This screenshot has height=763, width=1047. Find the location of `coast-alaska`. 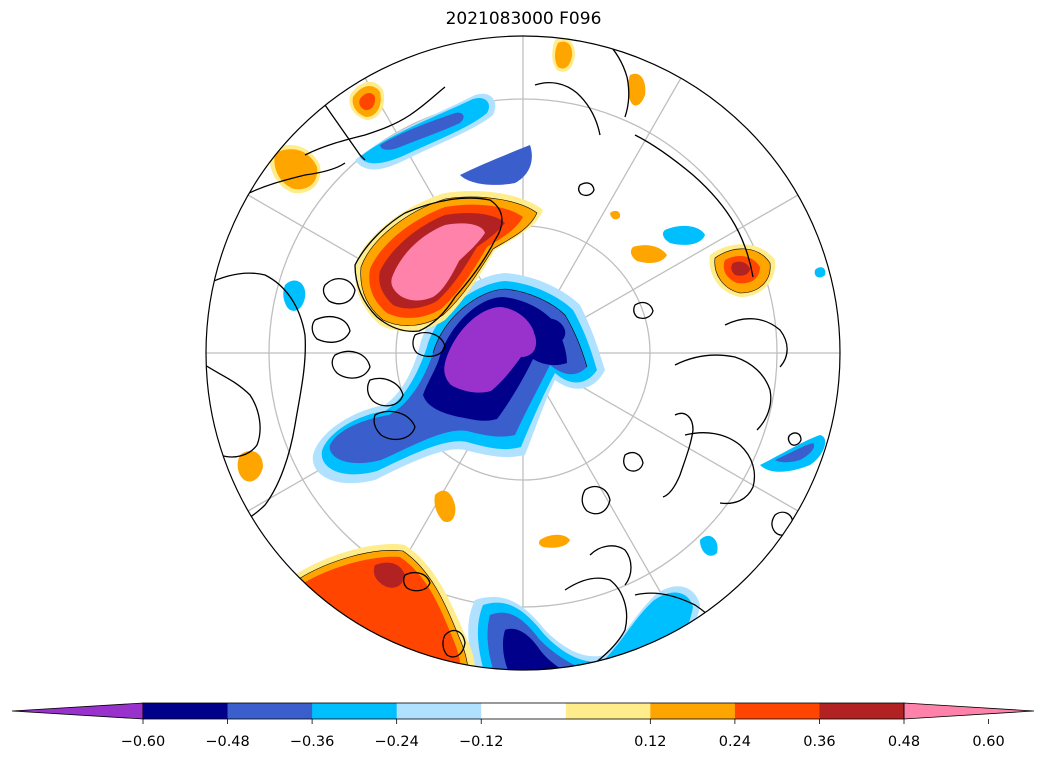

coast-alaska is located at coordinates (375, 121).